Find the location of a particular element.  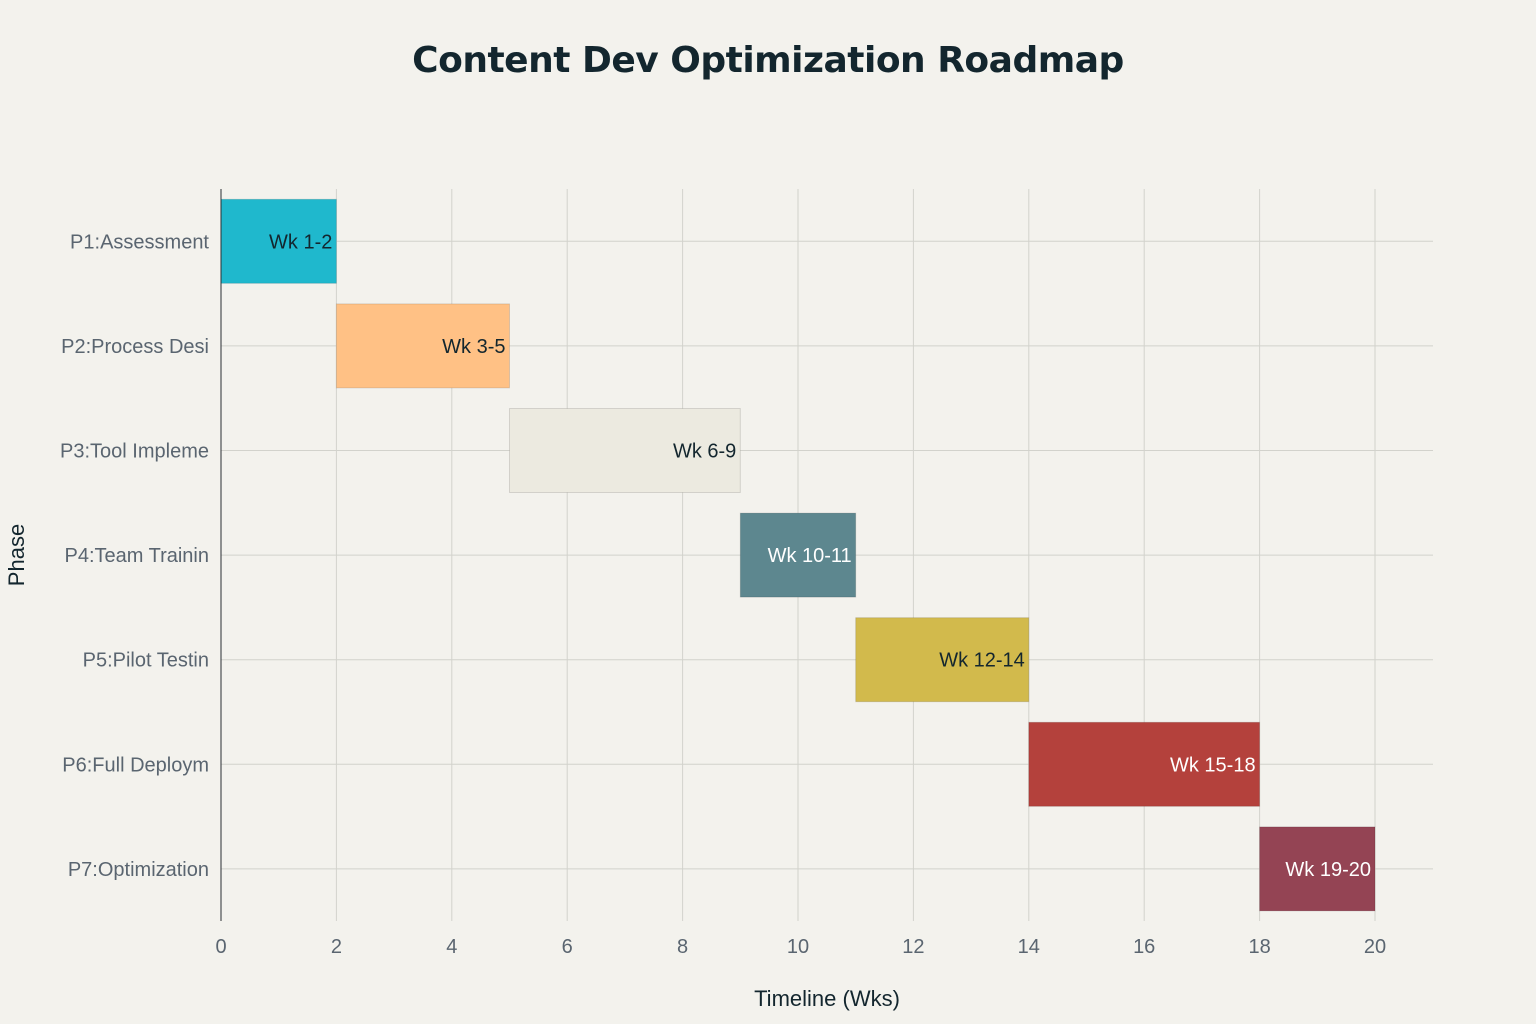

y-category-label: P3:Tool Impleme is located at coordinates (134, 452).